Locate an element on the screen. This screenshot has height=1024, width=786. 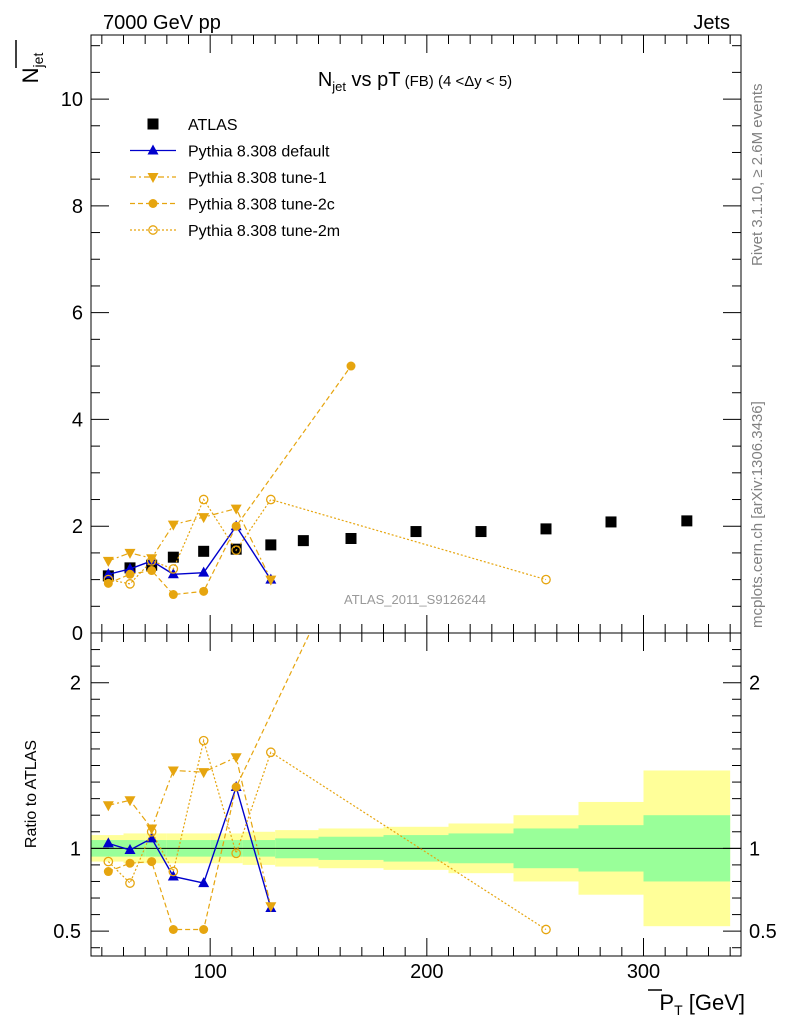
legend-item: ATLAS is located at coordinates (192, 125).